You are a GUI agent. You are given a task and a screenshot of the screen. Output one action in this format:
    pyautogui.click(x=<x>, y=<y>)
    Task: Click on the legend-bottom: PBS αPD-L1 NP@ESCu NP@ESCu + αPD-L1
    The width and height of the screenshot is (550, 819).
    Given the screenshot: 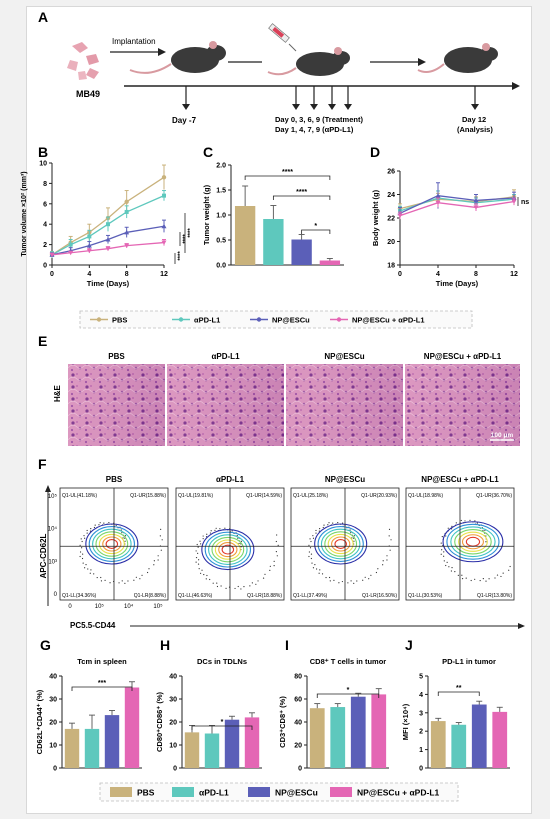 What is the action you would take?
    pyautogui.click(x=279, y=792)
    